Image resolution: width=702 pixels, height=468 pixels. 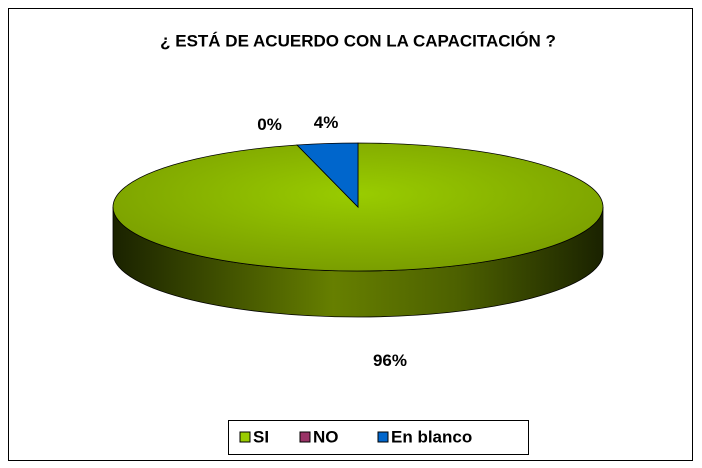 I want to click on data-label: 96%, so click(x=390, y=360).